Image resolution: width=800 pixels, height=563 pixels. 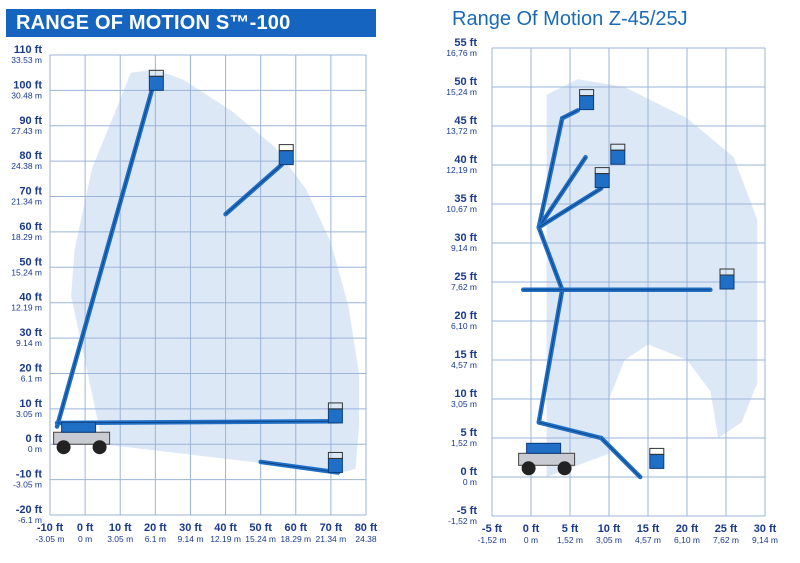 I want to click on y-tick-label-m: 1,52 m, so click(x=464, y=443).